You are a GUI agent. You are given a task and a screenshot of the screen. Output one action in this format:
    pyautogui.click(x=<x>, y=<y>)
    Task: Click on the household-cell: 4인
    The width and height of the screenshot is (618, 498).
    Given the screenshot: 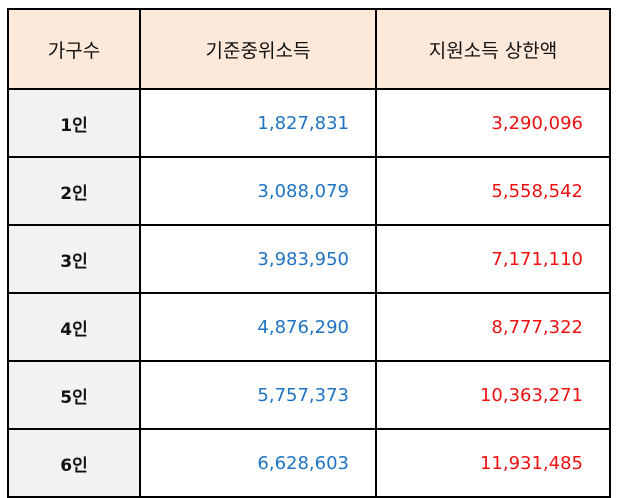 What is the action you would take?
    pyautogui.click(x=74, y=327)
    